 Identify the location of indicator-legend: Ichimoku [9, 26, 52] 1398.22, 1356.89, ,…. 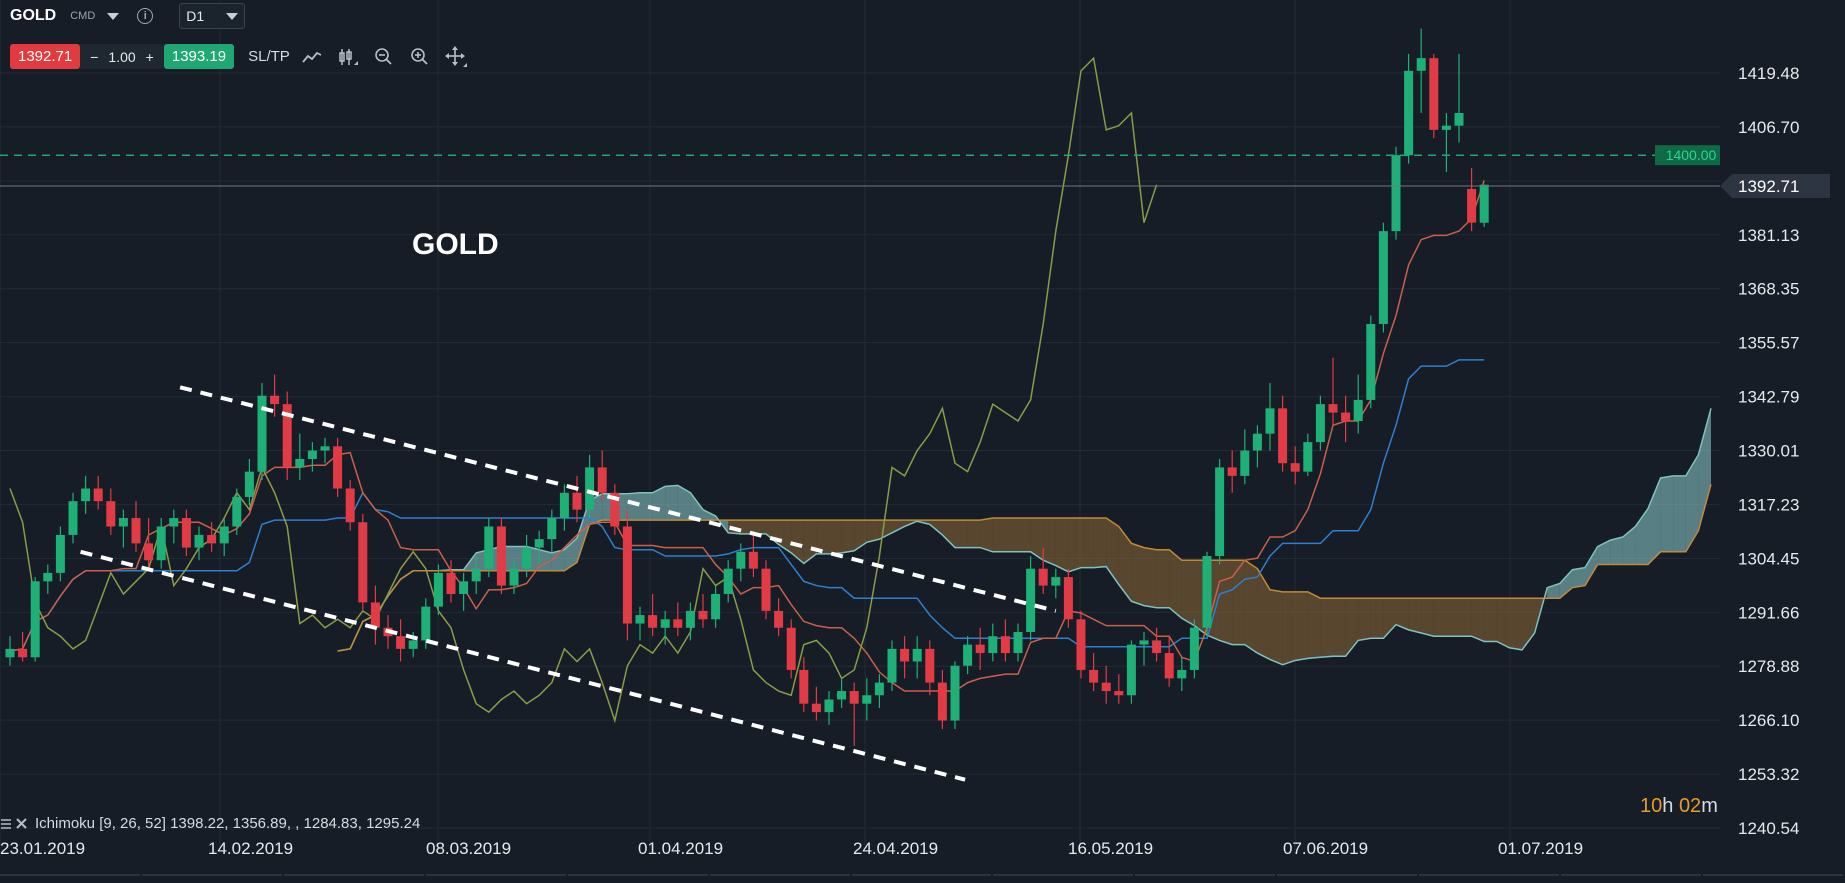
(210, 823).